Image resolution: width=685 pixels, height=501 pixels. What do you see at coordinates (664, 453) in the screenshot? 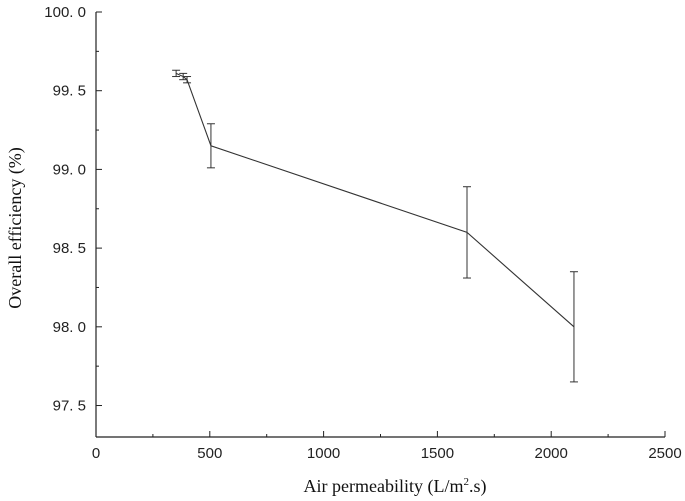
I see `x-tick-label: 2500` at bounding box center [664, 453].